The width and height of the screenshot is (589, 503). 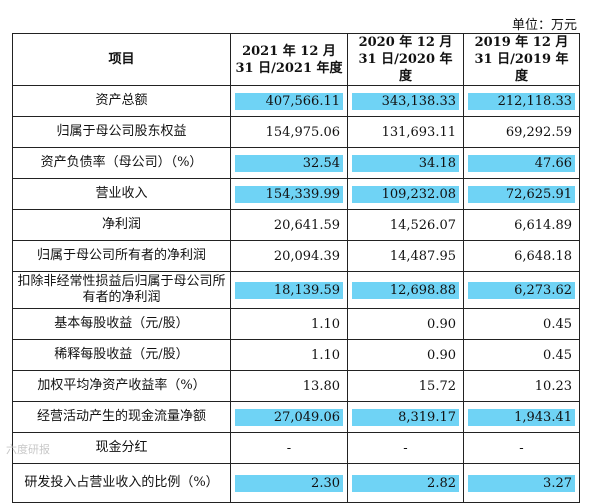 What do you see at coordinates (306, 225) in the screenshot?
I see `cell-value: 20,641.59` at bounding box center [306, 225].